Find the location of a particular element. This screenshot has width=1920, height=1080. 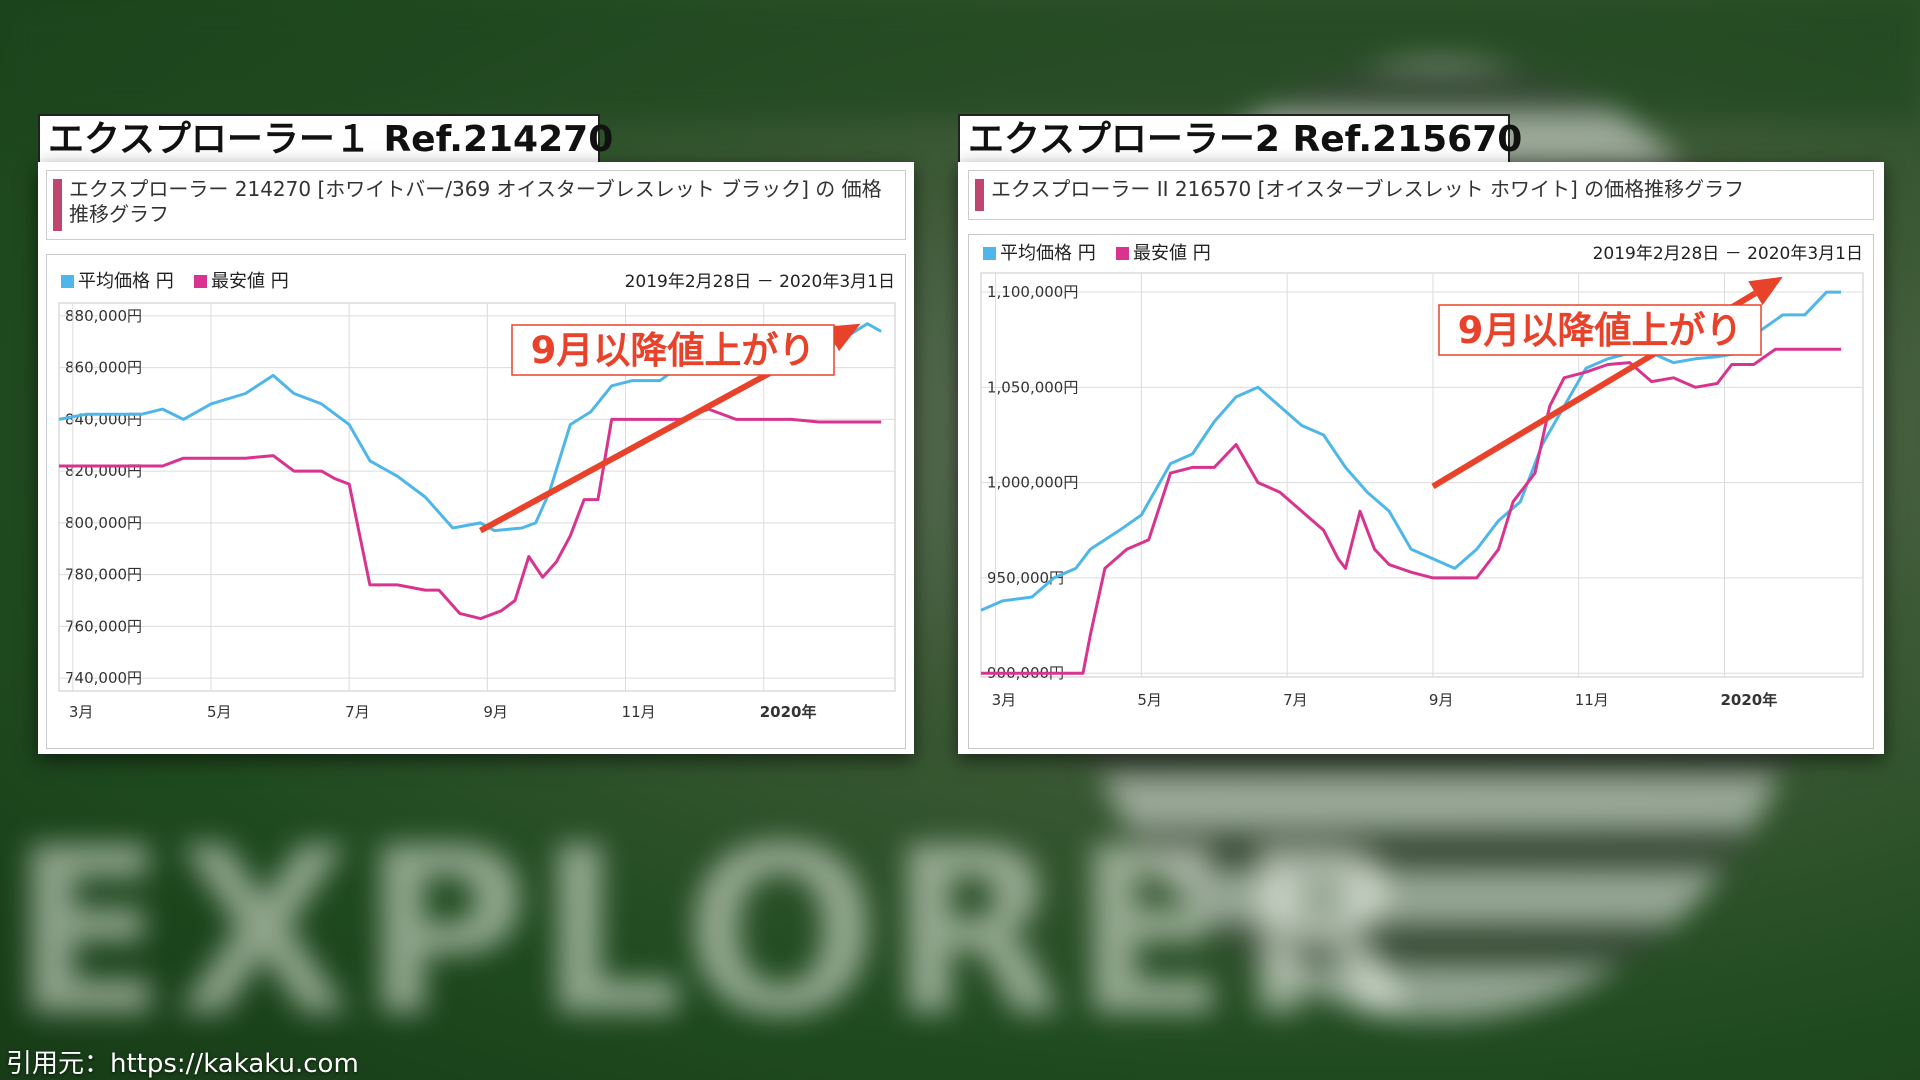

source-credit: 引用元：https://kakaku.com is located at coordinates (182, 1064).